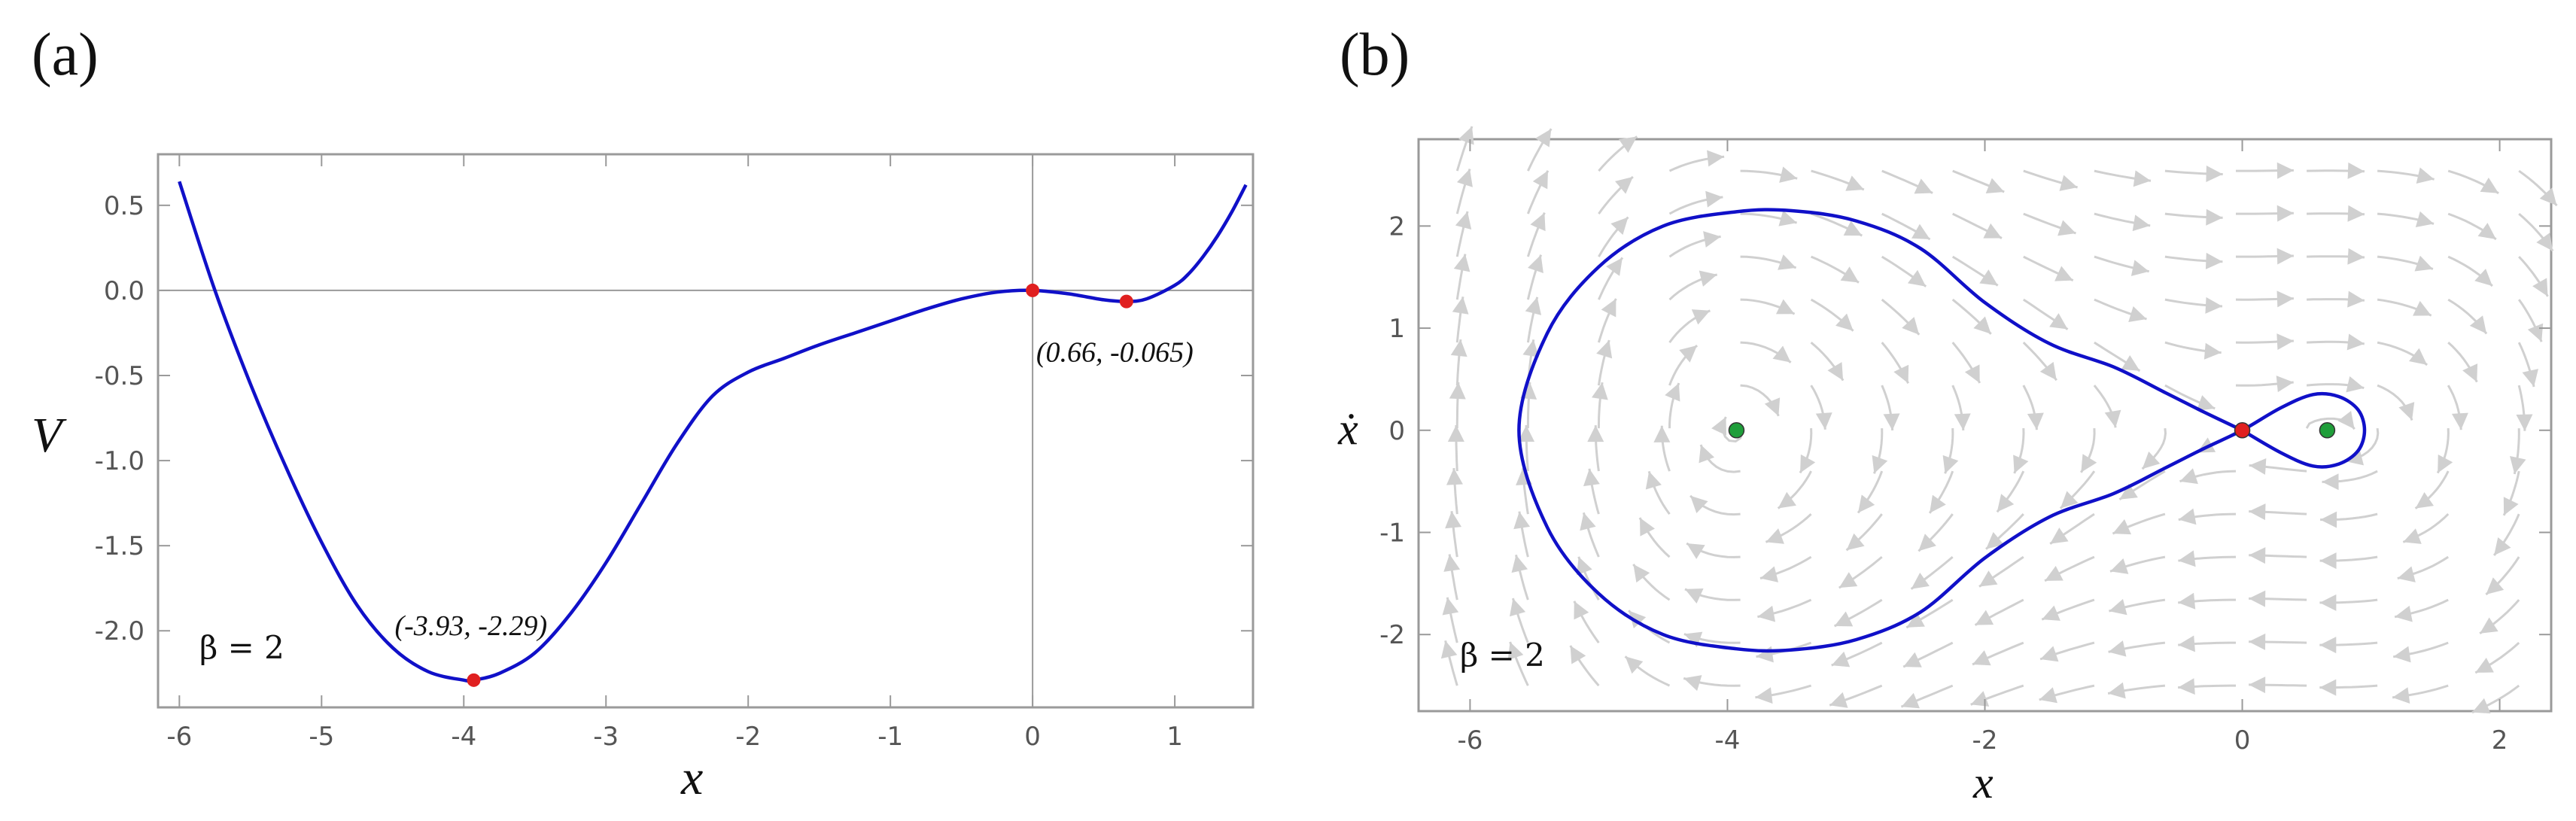 This screenshot has width=2576, height=821. I want to click on x-tick-label: -1, so click(890, 737).